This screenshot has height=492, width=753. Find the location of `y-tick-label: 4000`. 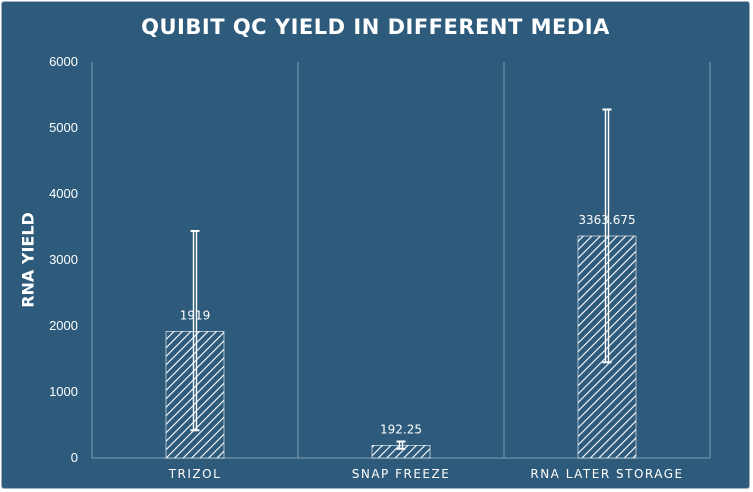

y-tick-label: 4000 is located at coordinates (63, 193).